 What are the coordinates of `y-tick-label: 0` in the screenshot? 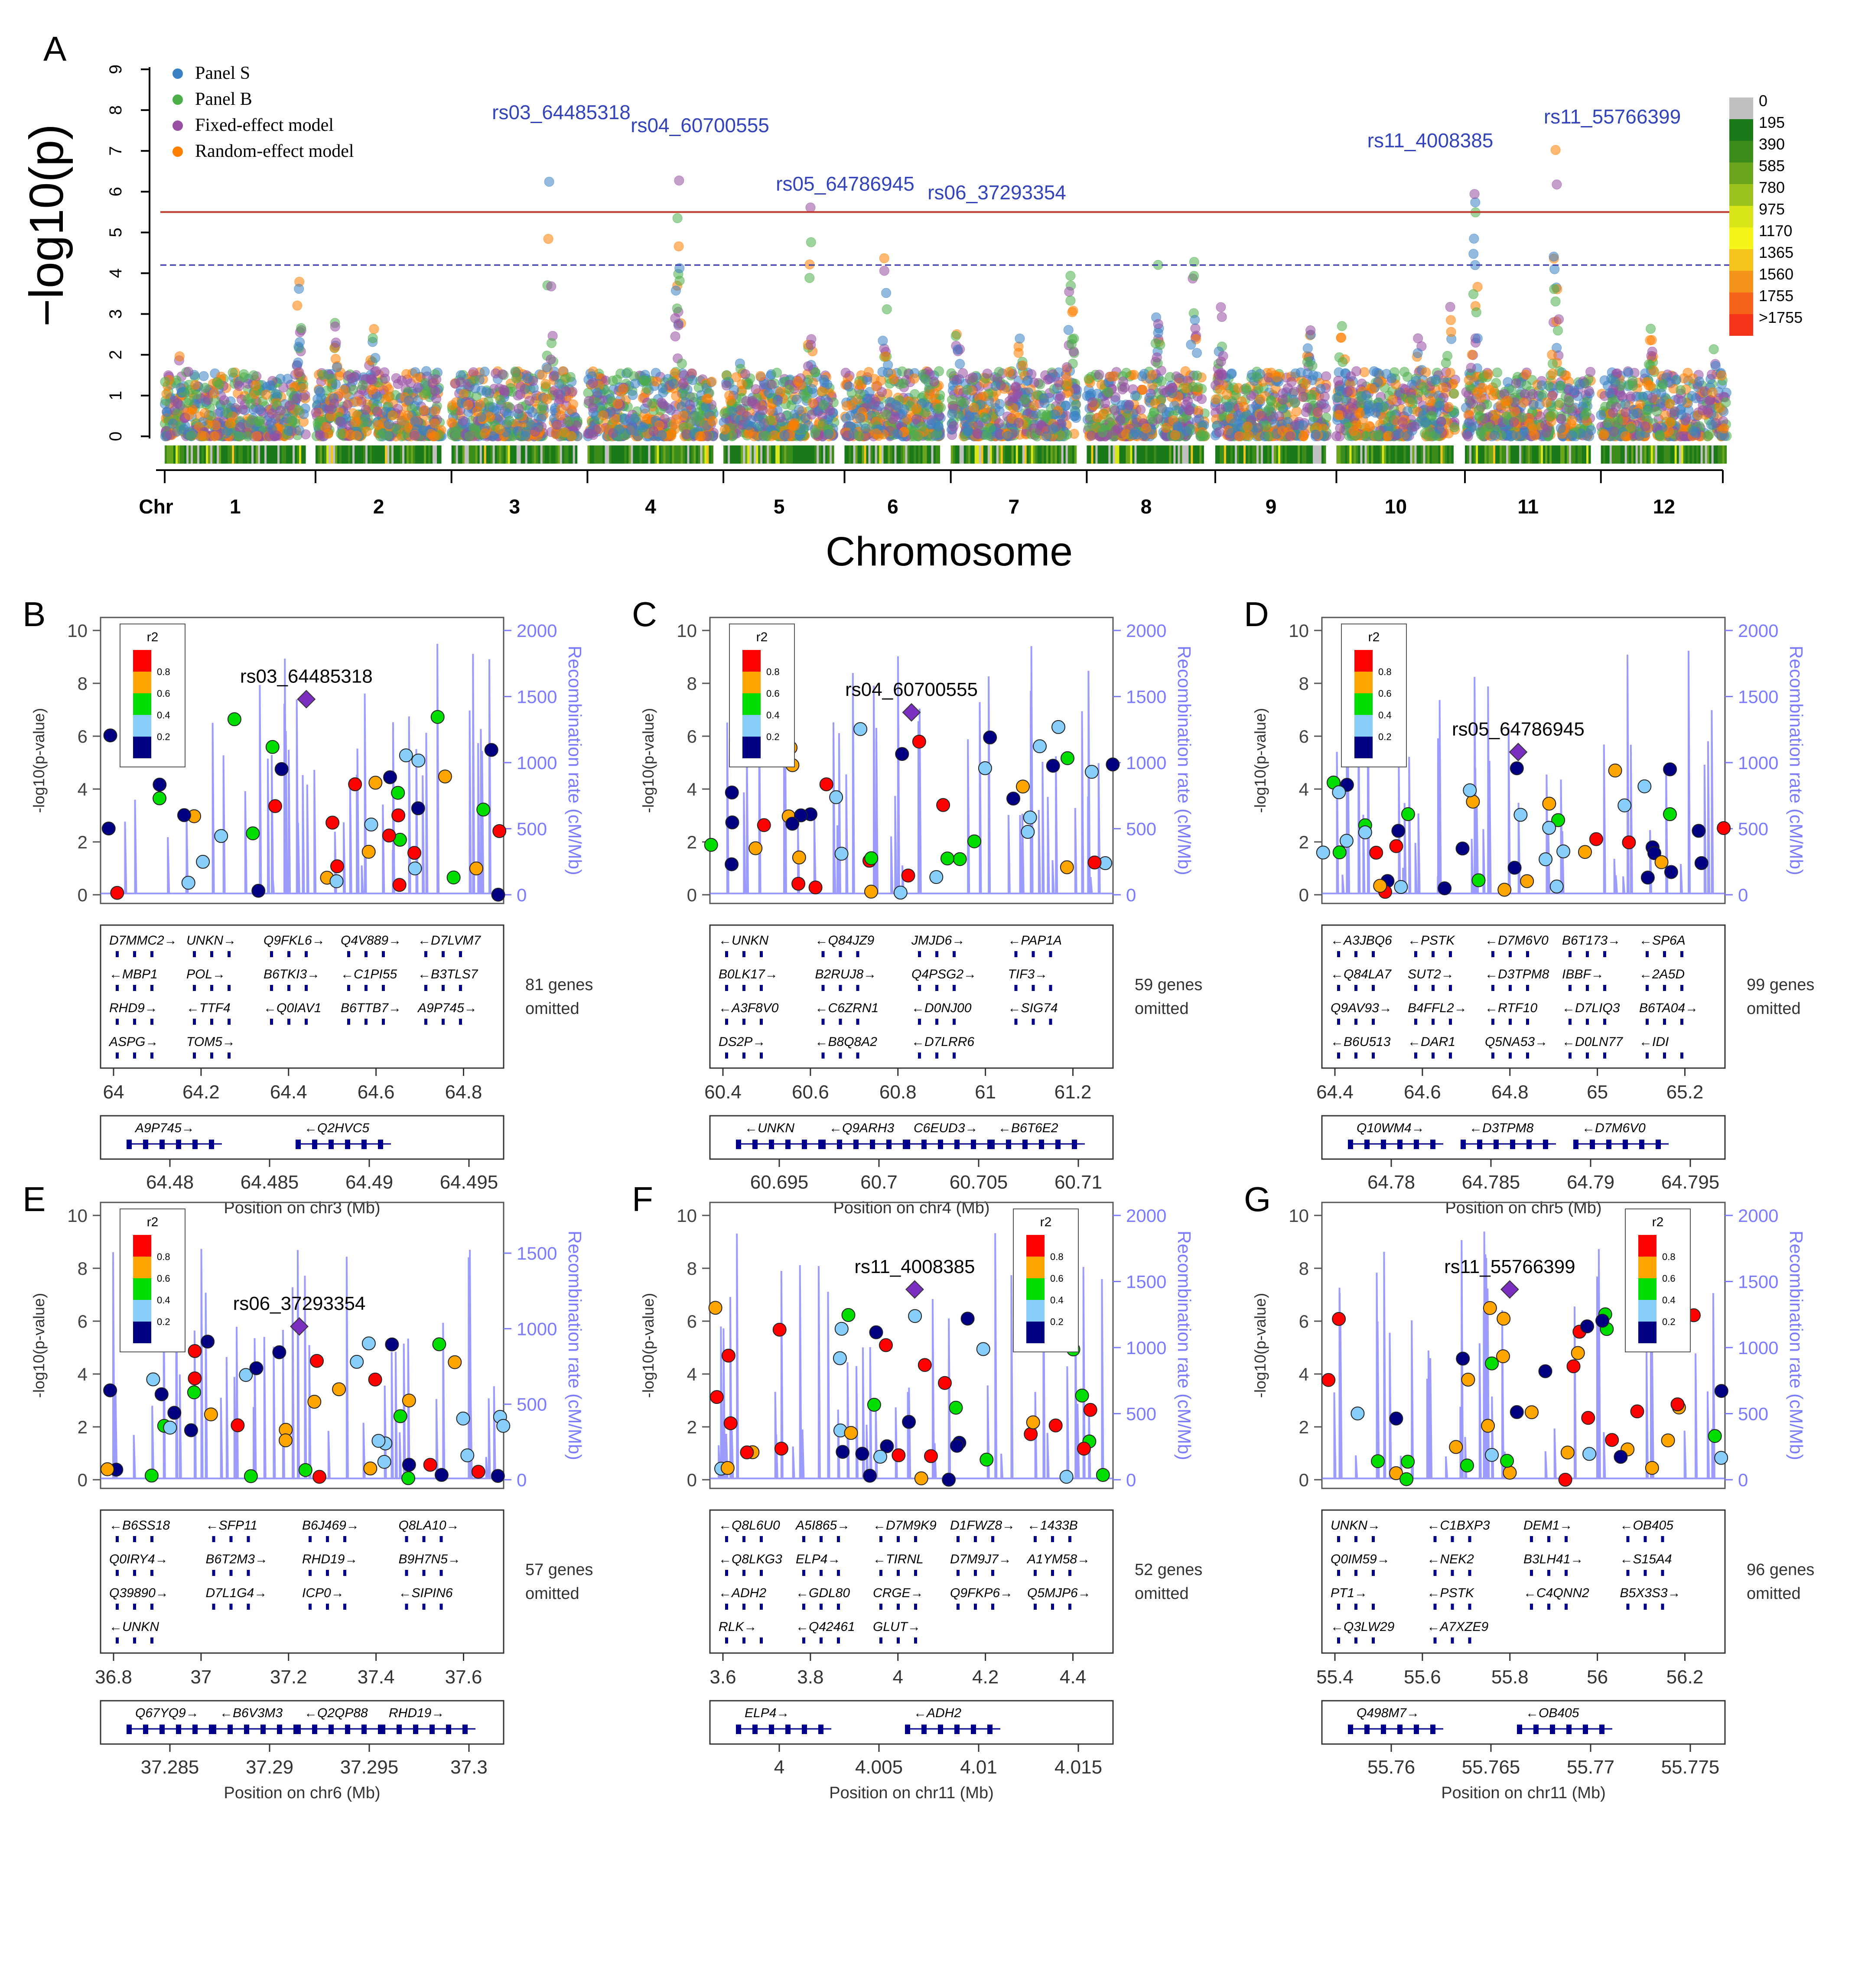 It's located at (115, 436).